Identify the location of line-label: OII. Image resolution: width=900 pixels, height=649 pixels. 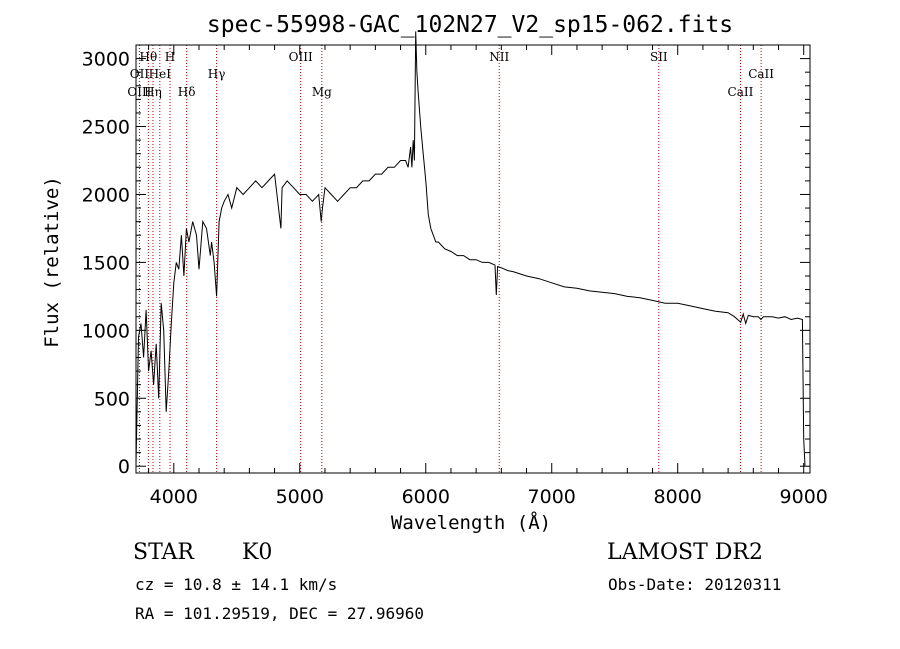
(140, 74).